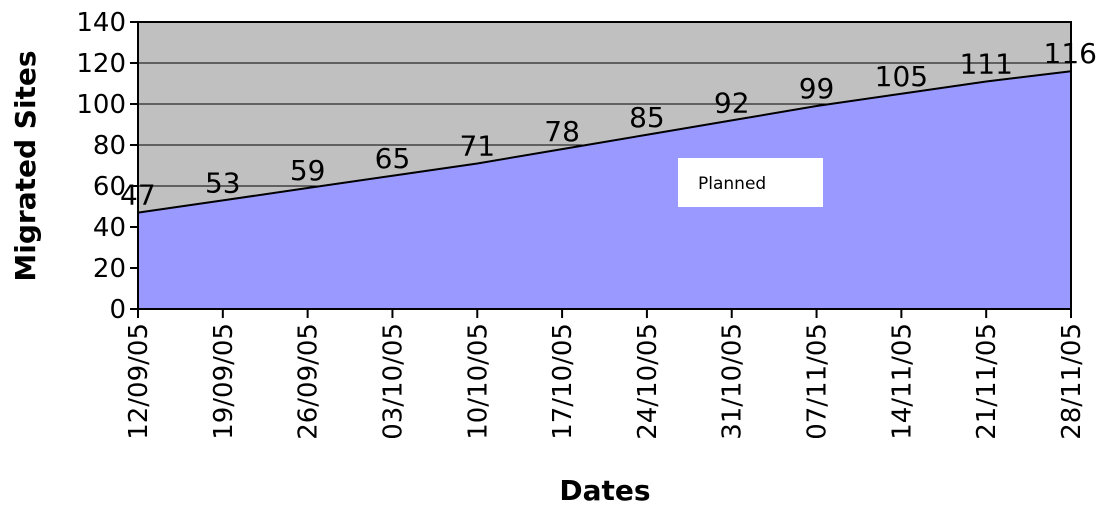 The height and width of the screenshot is (513, 1101). I want to click on y-axis-title: Migrated Sites, so click(25, 165).